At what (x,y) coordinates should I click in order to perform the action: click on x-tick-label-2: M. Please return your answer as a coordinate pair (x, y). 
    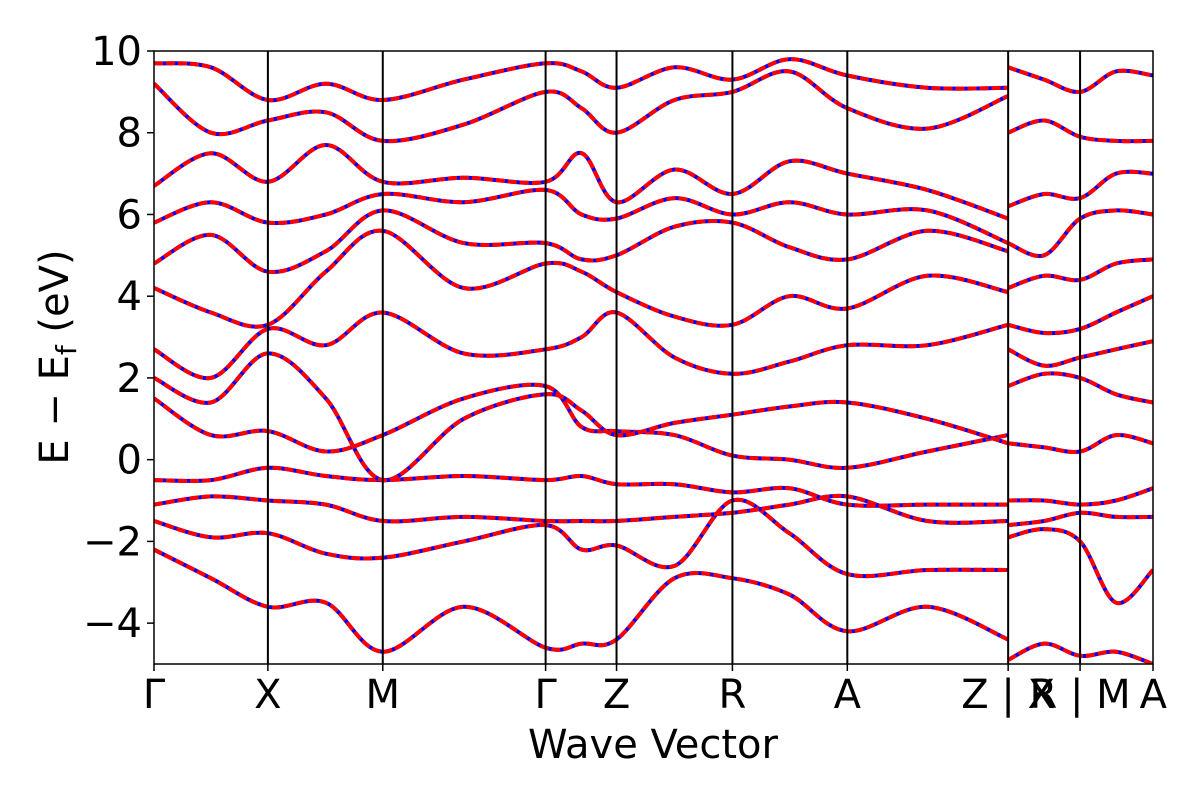
    Looking at the image, I should click on (383, 695).